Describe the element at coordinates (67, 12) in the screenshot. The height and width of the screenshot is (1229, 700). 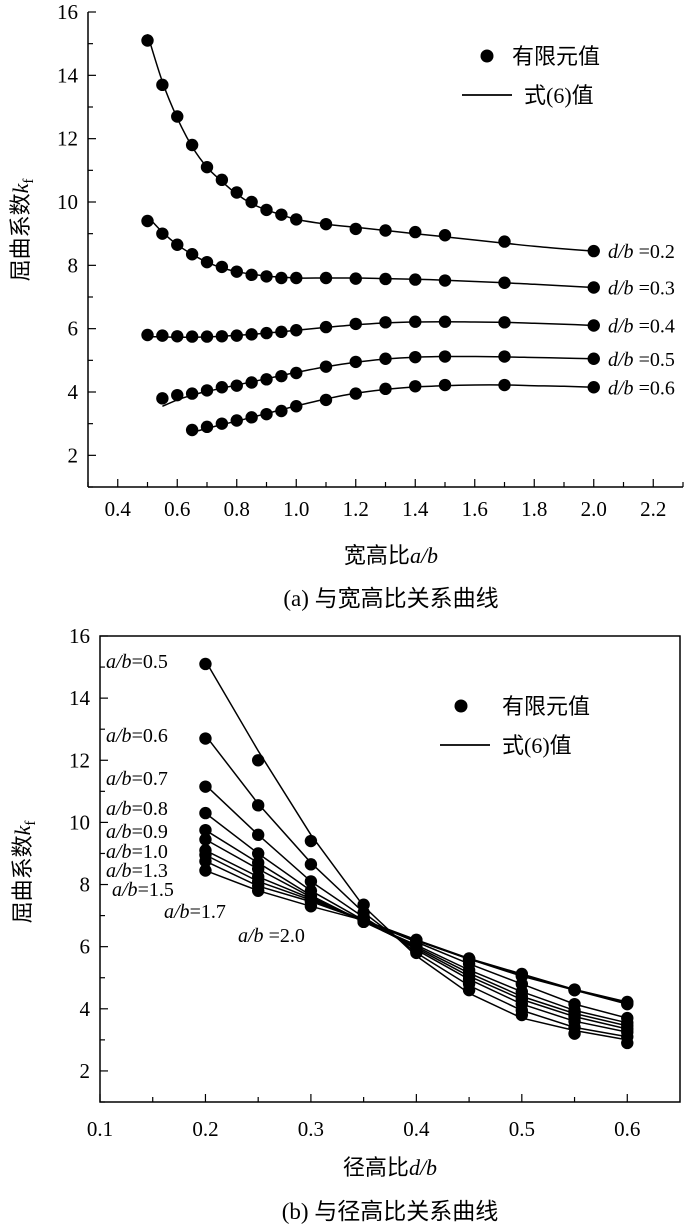
I see `y-tick-label: 16` at that location.